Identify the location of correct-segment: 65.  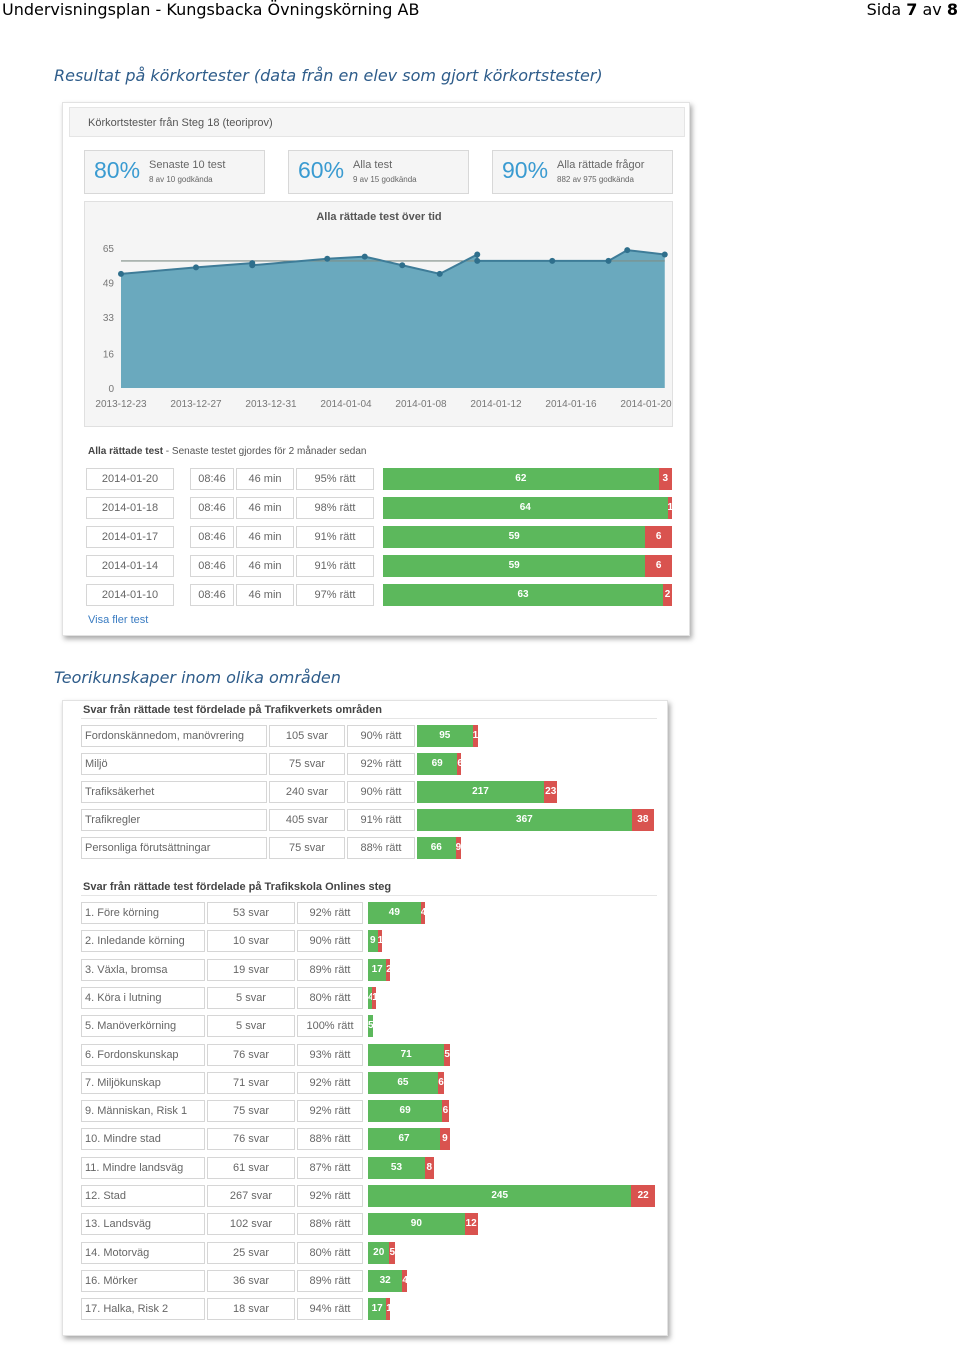
(403, 1082).